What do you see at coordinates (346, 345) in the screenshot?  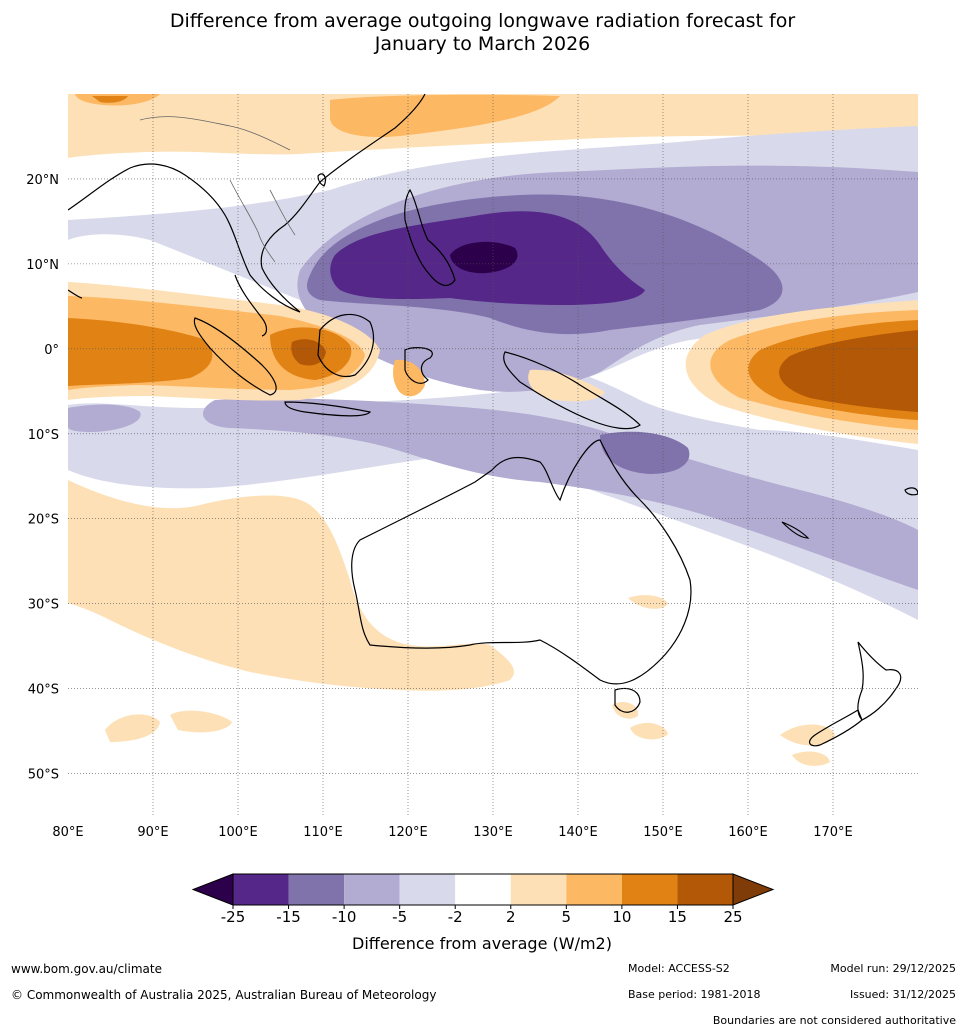 I see `coast-borneo` at bounding box center [346, 345].